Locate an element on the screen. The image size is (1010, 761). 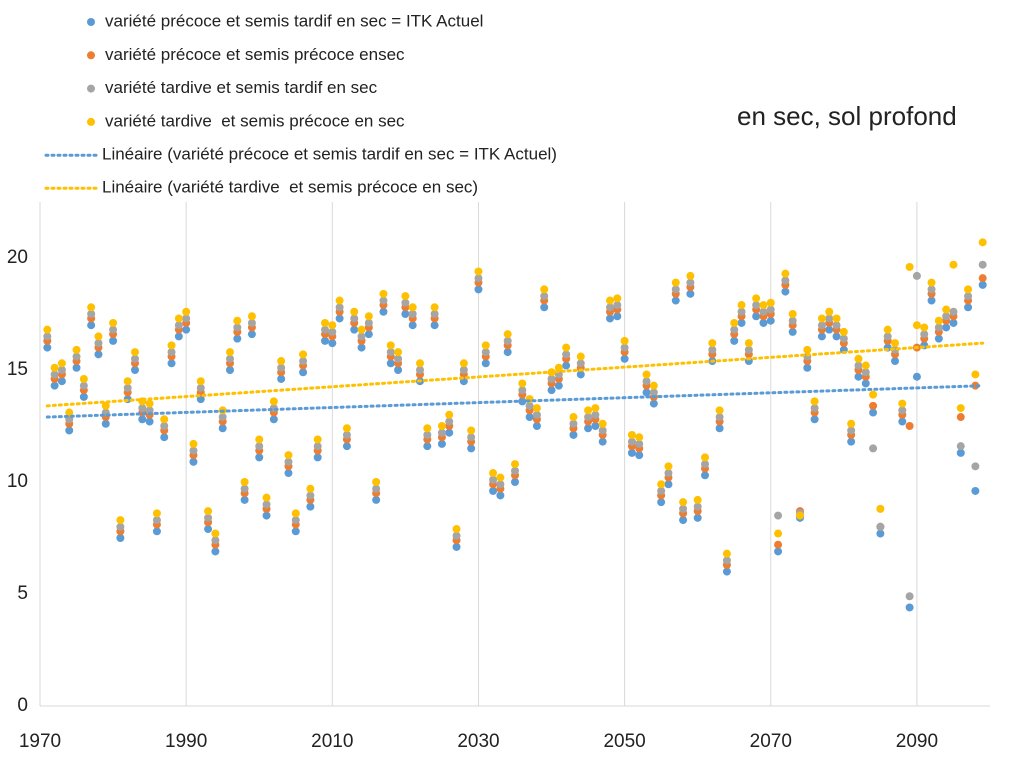
x-tick-label: 2070 is located at coordinates (771, 741).